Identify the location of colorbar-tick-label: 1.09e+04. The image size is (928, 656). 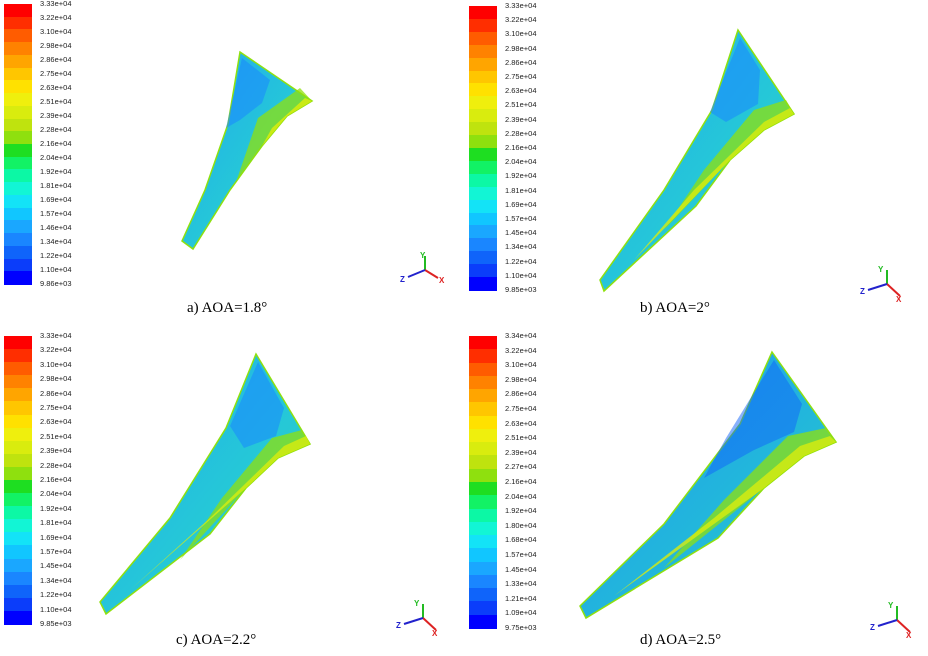
(521, 613).